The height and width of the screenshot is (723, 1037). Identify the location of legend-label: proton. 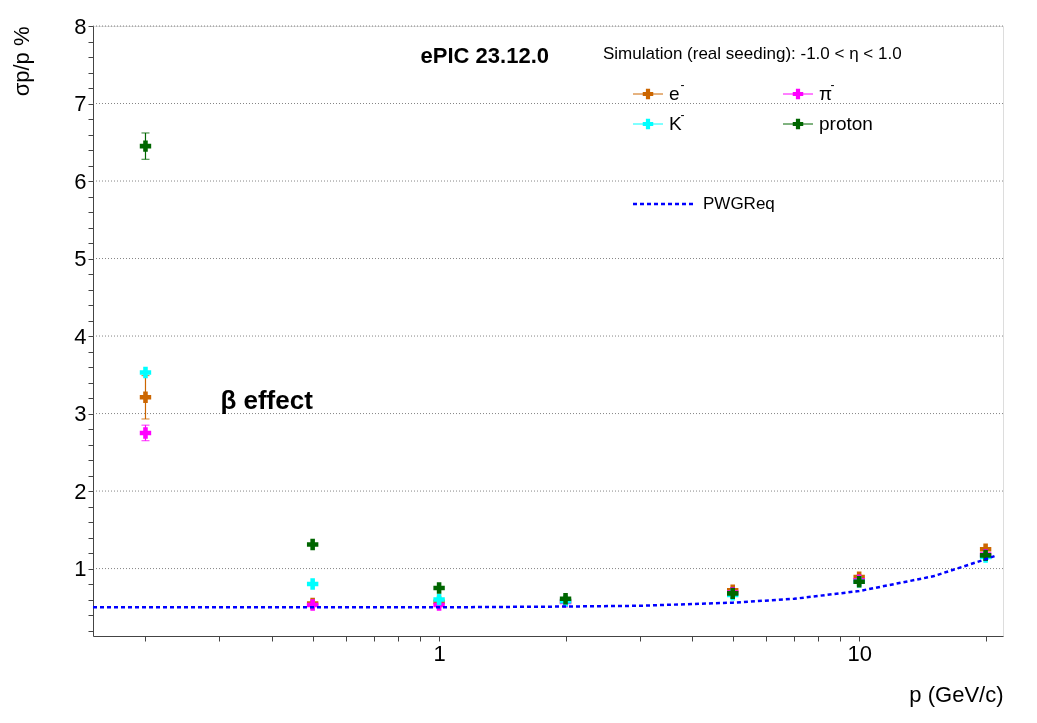
(846, 123).